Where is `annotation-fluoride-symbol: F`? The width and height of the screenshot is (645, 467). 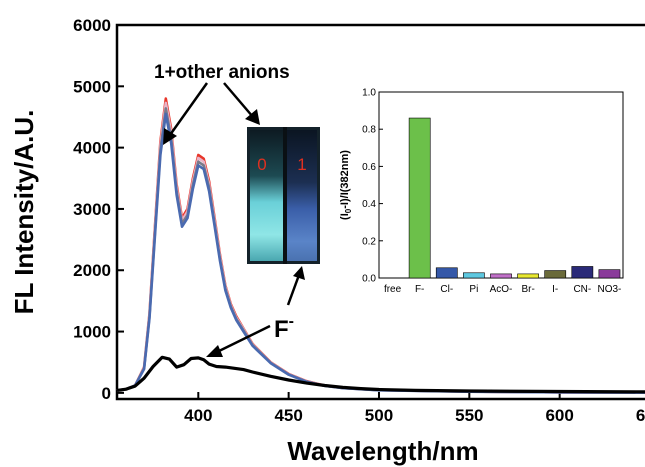
annotation-fluoride-symbol: F is located at coordinates (281, 329).